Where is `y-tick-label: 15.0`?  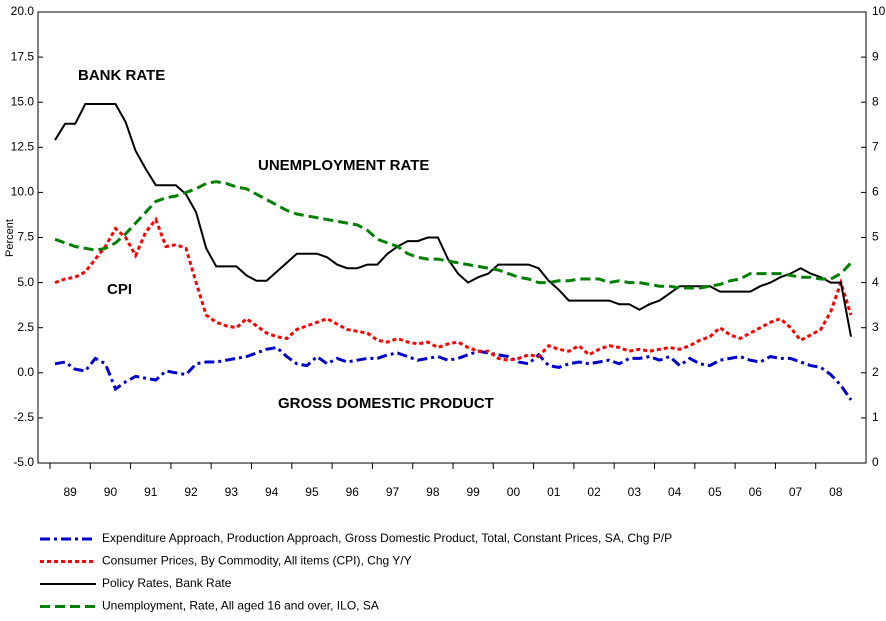
y-tick-label: 15.0 is located at coordinates (23, 101).